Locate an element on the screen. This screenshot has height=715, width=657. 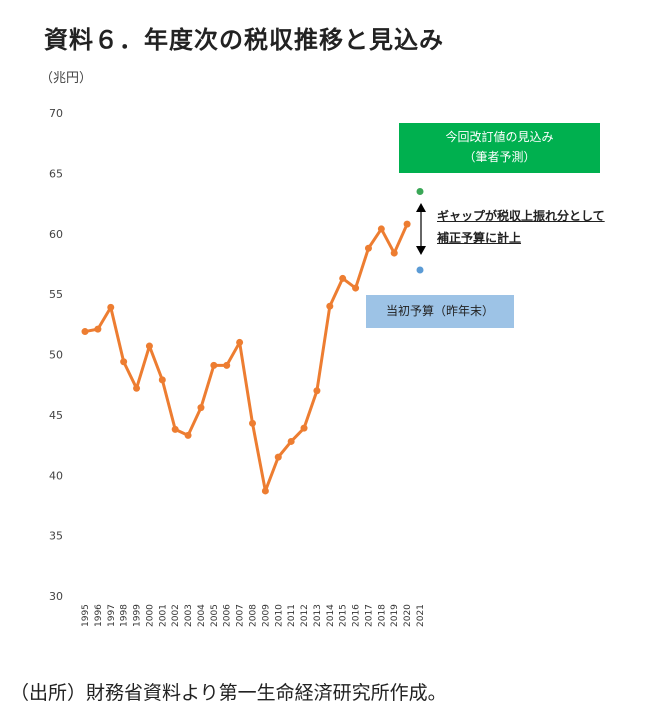
y-tick-label: 60 is located at coordinates (56, 234).